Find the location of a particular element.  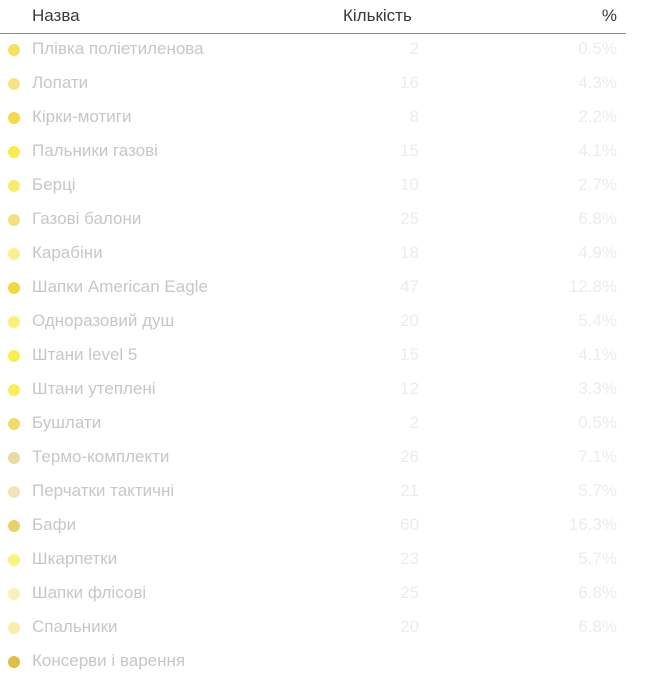

table-row: Термо-комплекти 26 7.1% is located at coordinates (313, 458).